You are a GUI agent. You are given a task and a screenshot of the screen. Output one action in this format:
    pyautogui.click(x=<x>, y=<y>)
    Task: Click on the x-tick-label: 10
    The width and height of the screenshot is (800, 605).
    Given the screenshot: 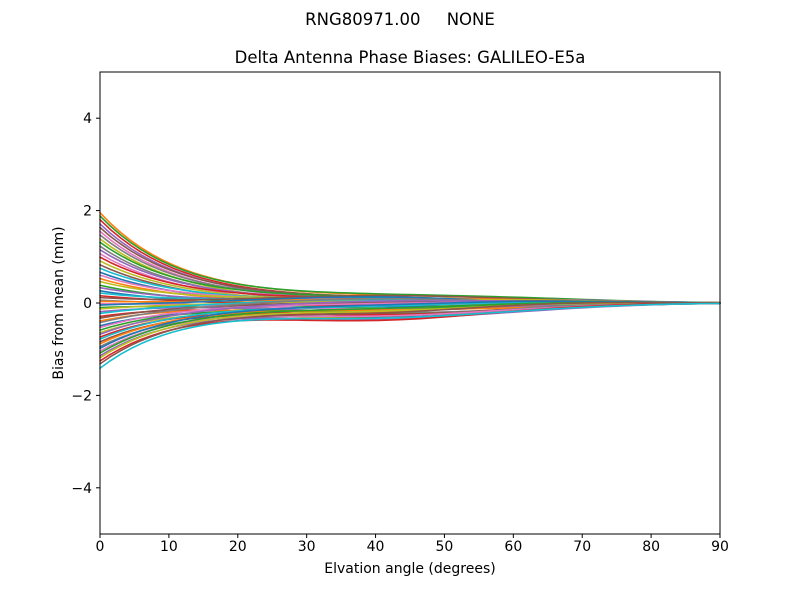 What is the action you would take?
    pyautogui.click(x=169, y=547)
    